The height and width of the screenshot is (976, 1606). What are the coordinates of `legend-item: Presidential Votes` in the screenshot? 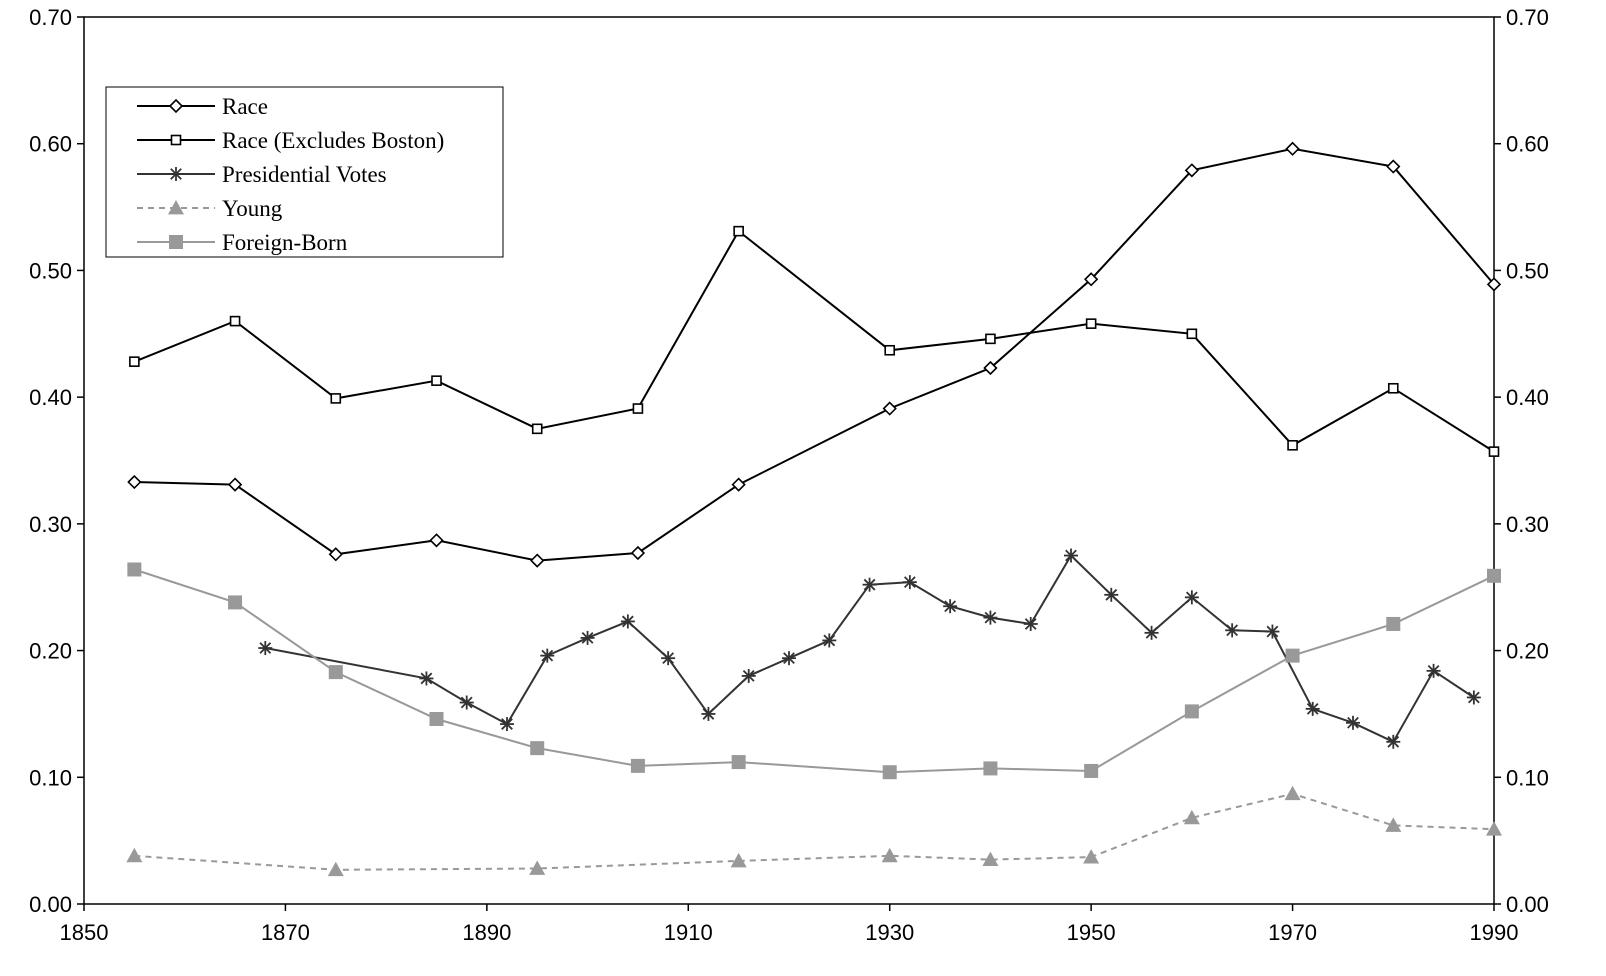 It's located at (262, 174).